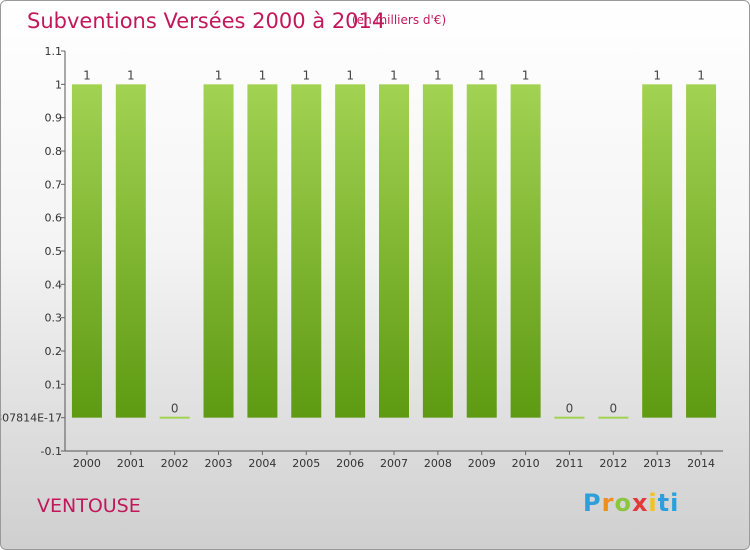 The width and height of the screenshot is (750, 550). What do you see at coordinates (262, 463) in the screenshot?
I see `x-tick-label: 2004` at bounding box center [262, 463].